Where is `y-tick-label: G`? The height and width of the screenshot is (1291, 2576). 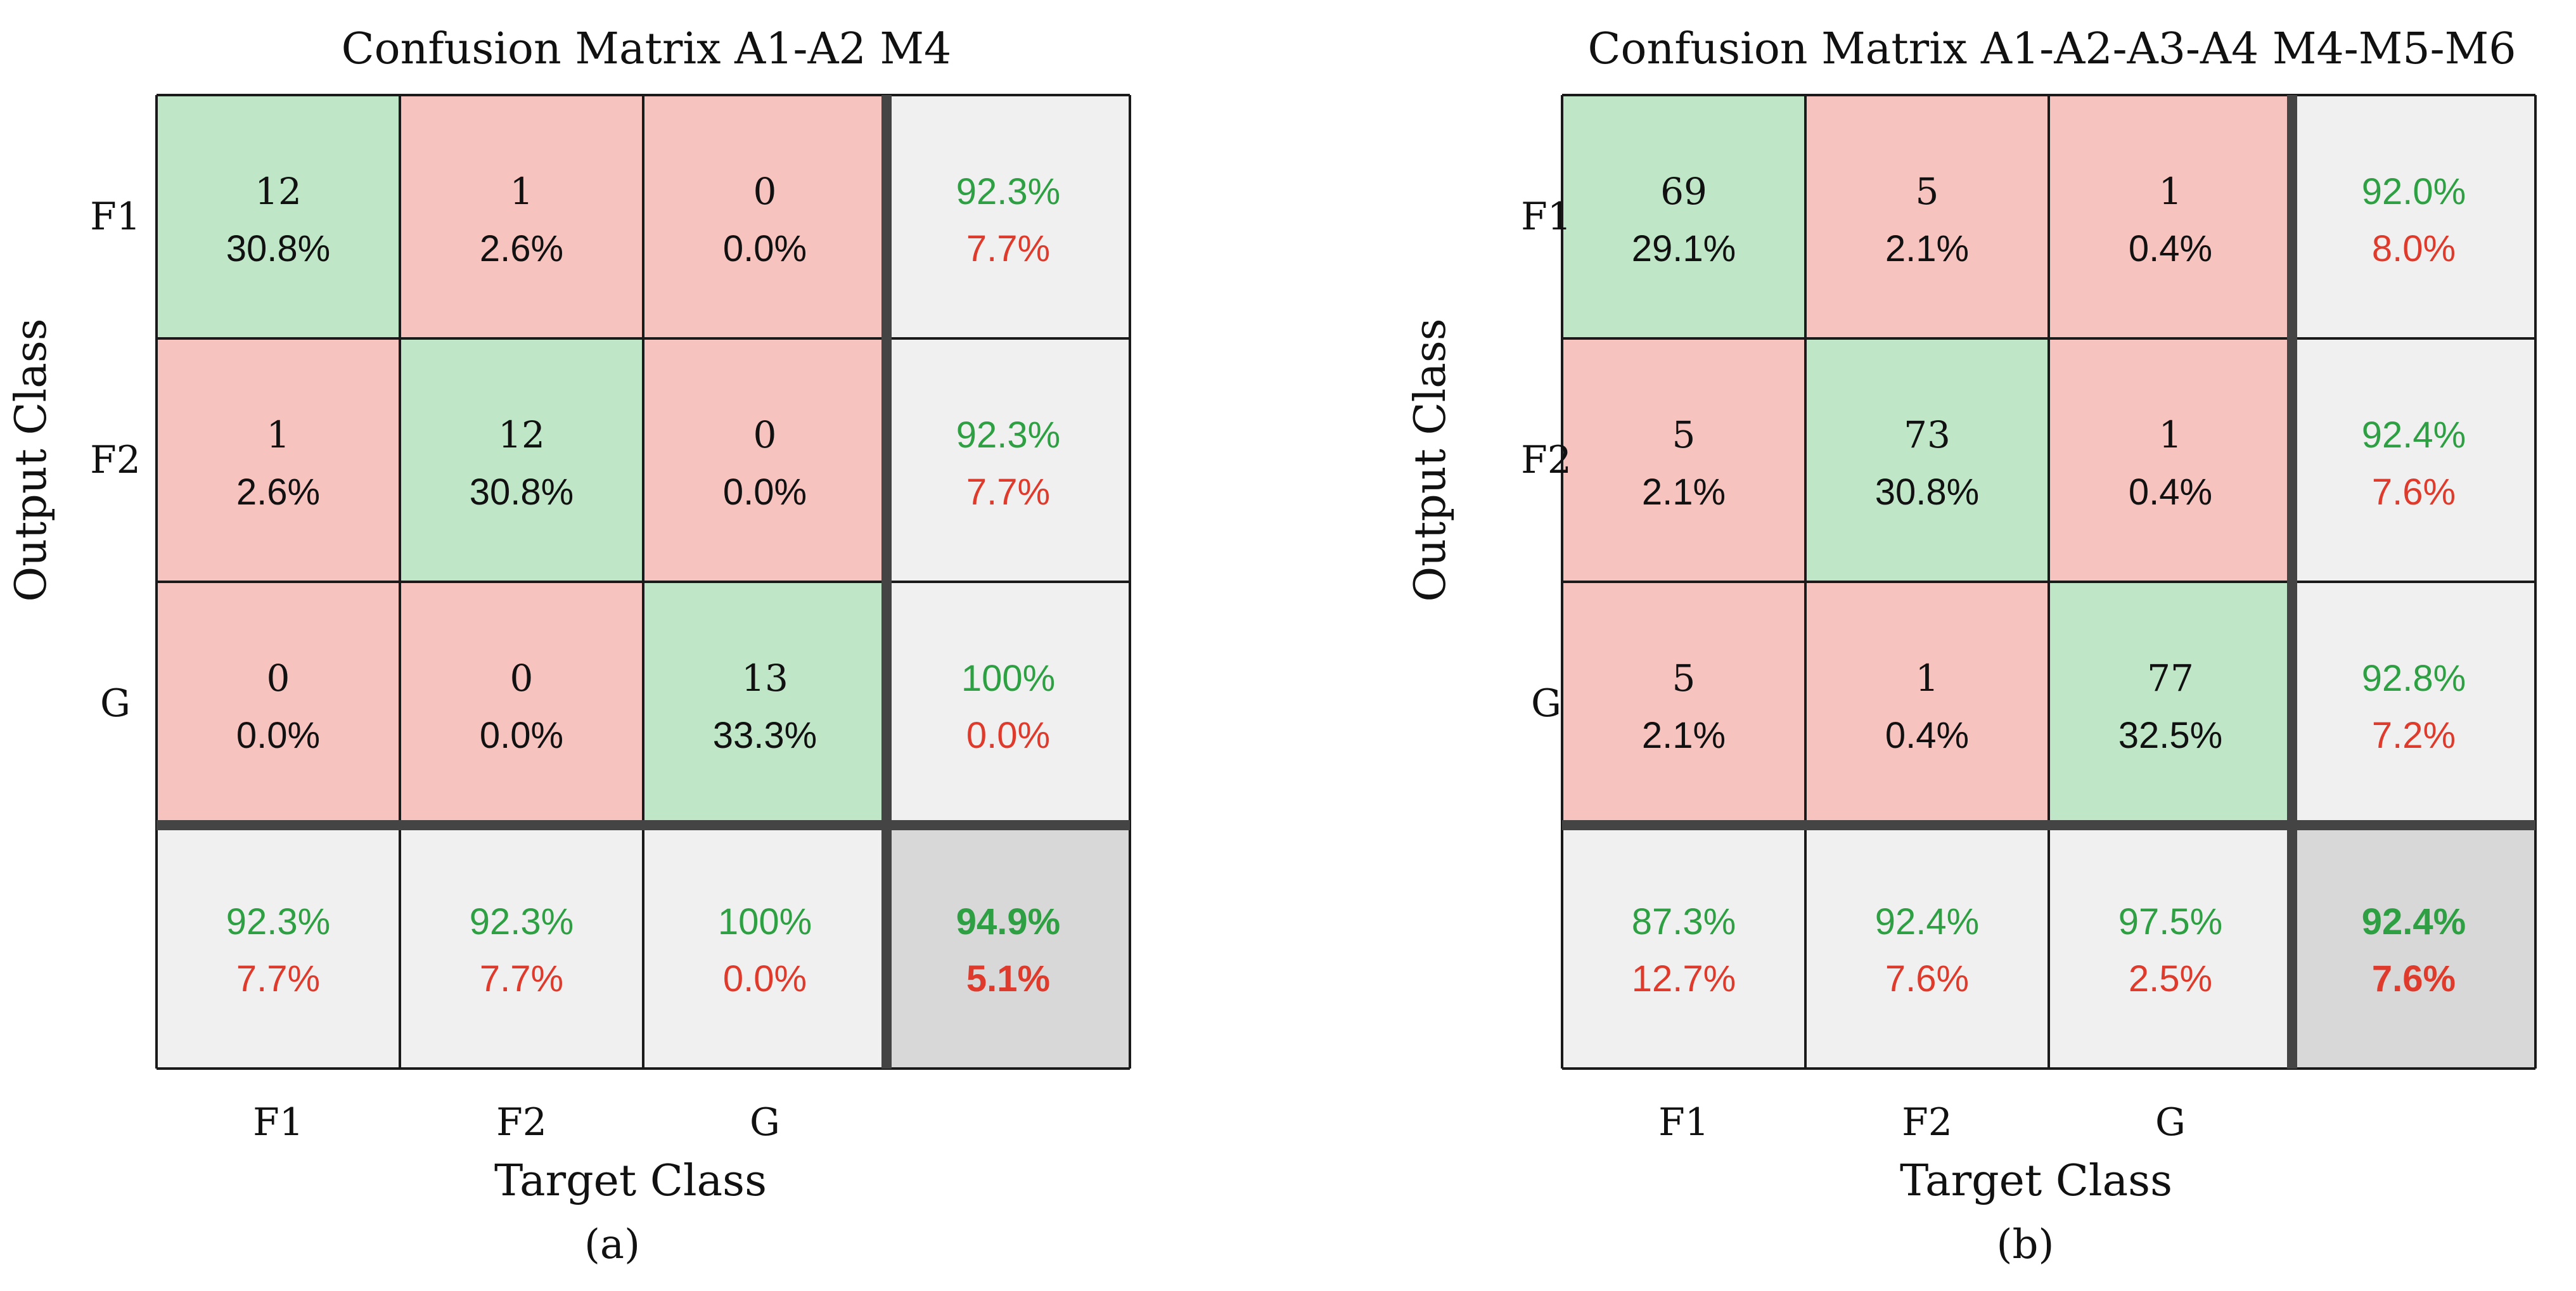
y-tick-label: G is located at coordinates (1546, 703).